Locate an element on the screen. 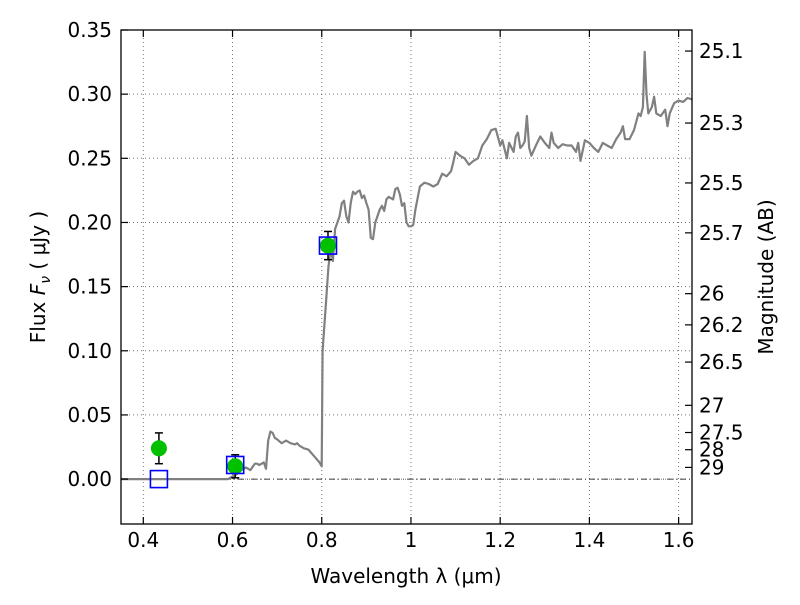  y-tick-label: 0.25 is located at coordinates (89, 158).